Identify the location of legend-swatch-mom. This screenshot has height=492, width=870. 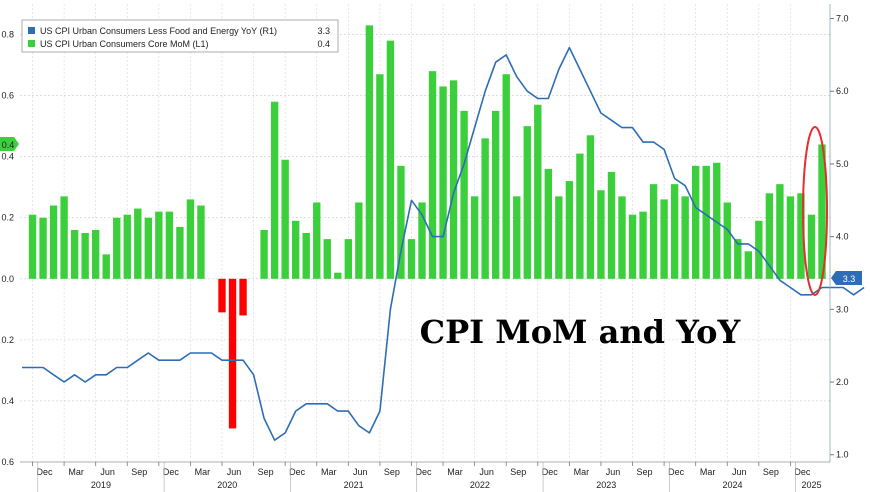
(31, 43).